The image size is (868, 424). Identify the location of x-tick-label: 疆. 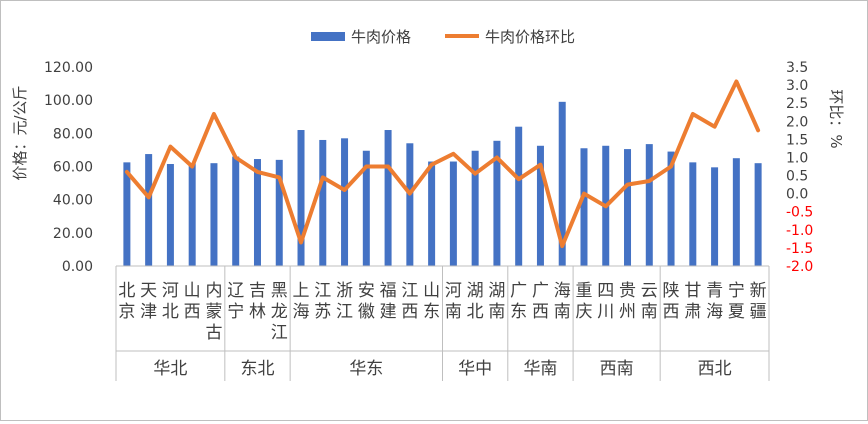
(758, 312).